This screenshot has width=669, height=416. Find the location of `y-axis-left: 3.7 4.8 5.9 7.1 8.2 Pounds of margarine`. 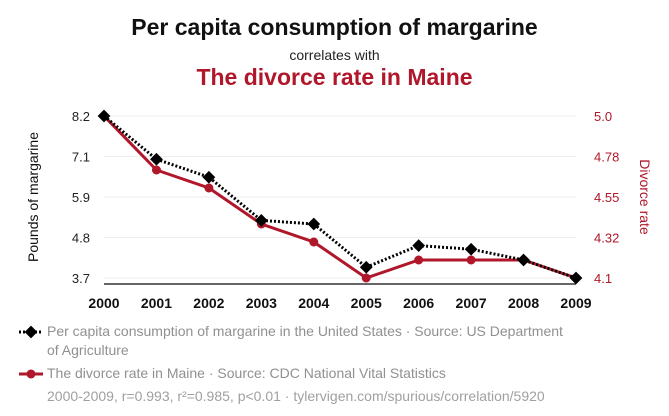

y-axis-left: 3.7 4.8 5.9 7.1 8.2 Pounds of margarine is located at coordinates (57, 197).